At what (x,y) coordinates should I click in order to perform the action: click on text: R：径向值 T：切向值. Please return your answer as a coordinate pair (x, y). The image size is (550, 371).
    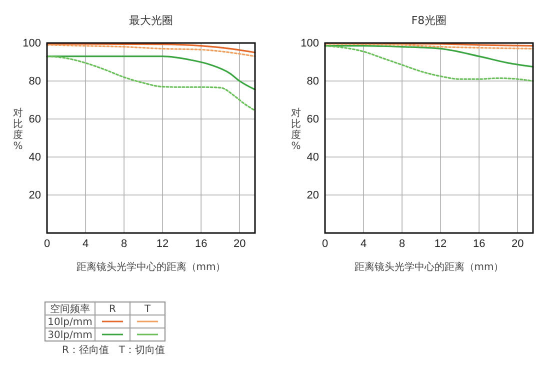
    Looking at the image, I should click on (113, 350).